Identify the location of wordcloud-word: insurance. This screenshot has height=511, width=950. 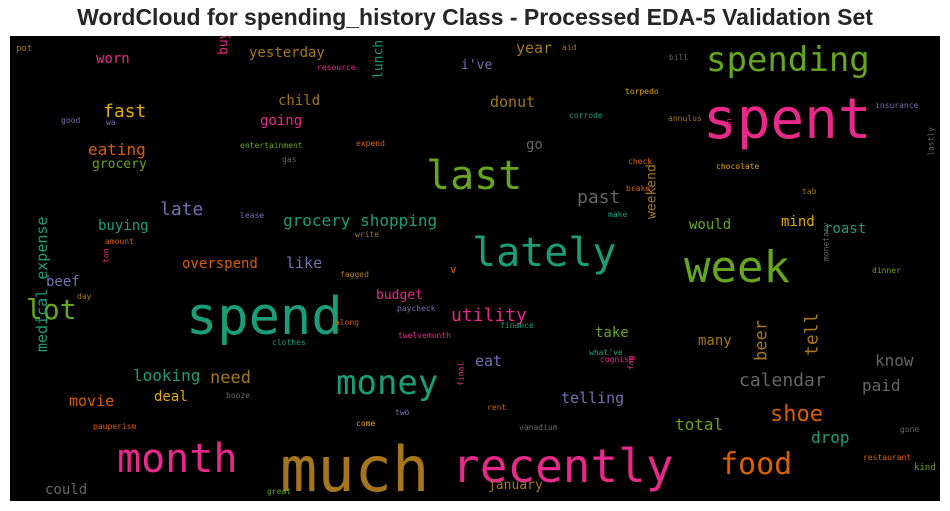
(897, 105).